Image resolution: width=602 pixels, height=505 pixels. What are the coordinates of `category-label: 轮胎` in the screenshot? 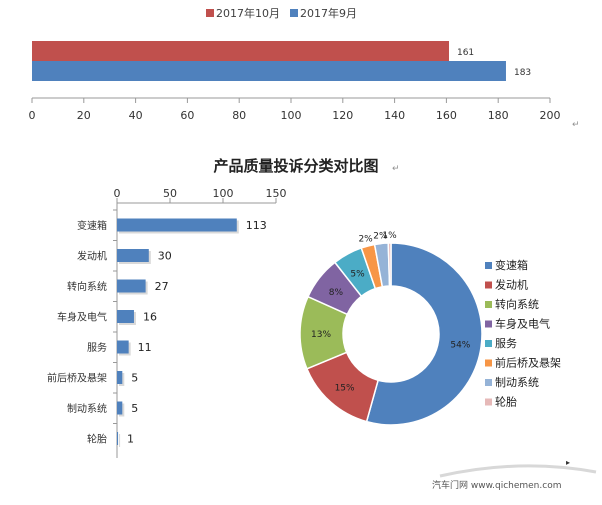 It's located at (97, 439).